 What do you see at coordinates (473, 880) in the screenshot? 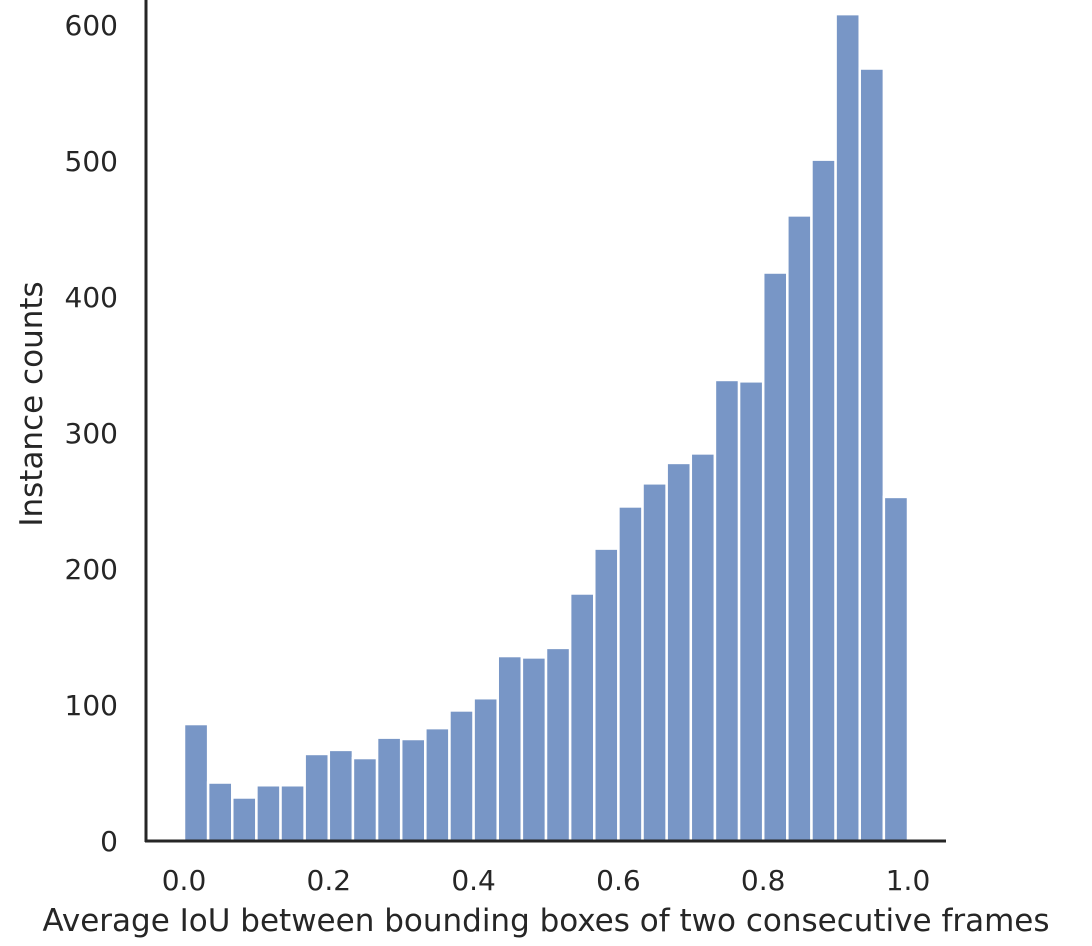
I see `x-tick-label: 0.4` at bounding box center [473, 880].